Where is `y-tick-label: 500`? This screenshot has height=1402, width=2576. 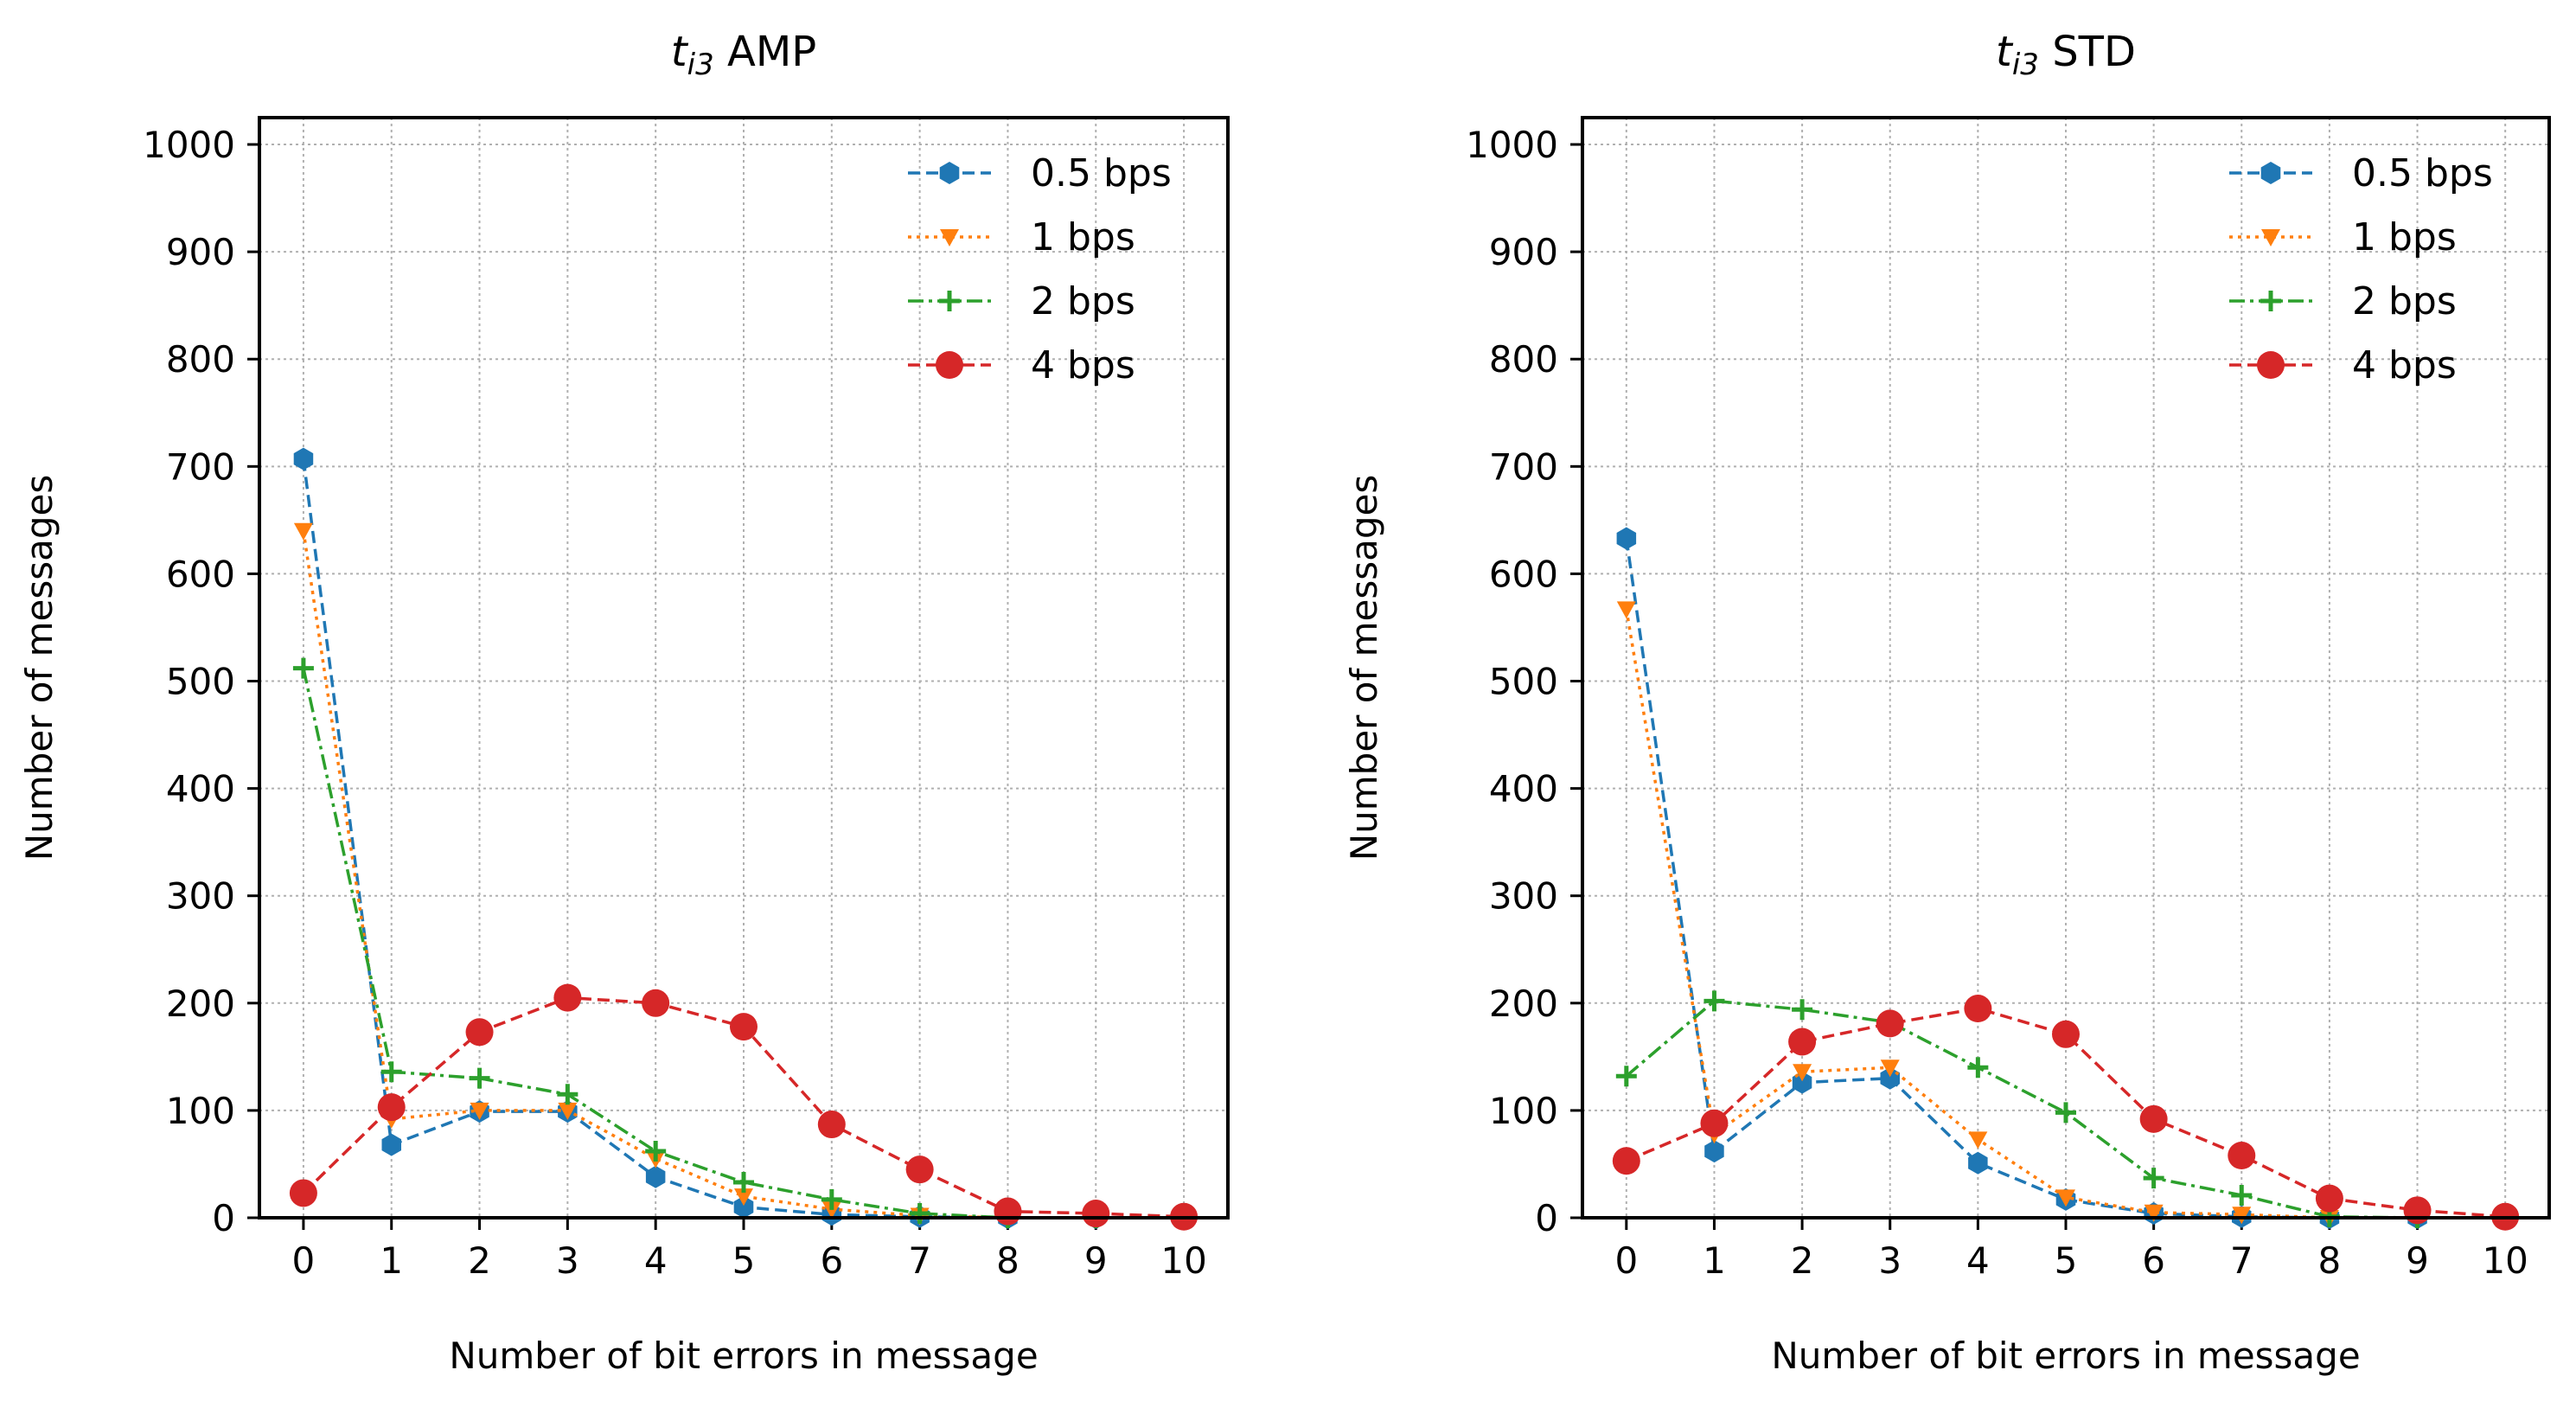 y-tick-label: 500 is located at coordinates (1524, 682).